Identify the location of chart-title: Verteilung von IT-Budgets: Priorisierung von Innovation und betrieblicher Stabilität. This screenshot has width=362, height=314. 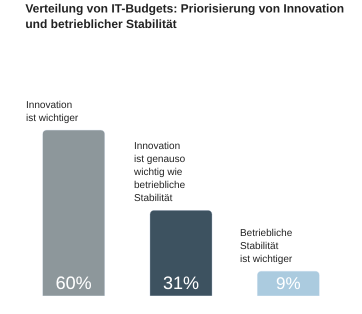
(184, 17).